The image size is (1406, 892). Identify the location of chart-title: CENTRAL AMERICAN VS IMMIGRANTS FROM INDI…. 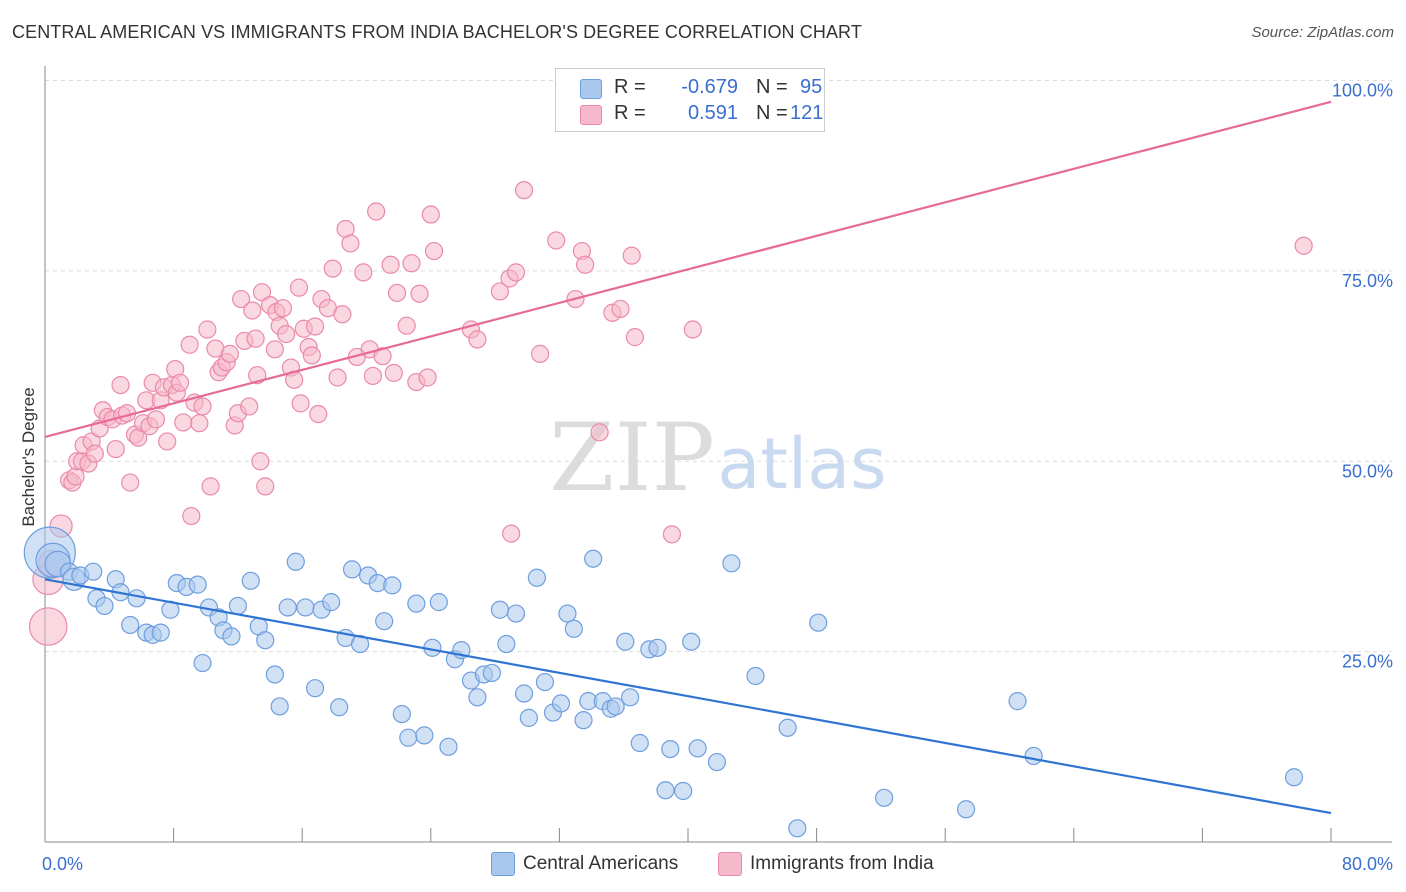
(437, 32).